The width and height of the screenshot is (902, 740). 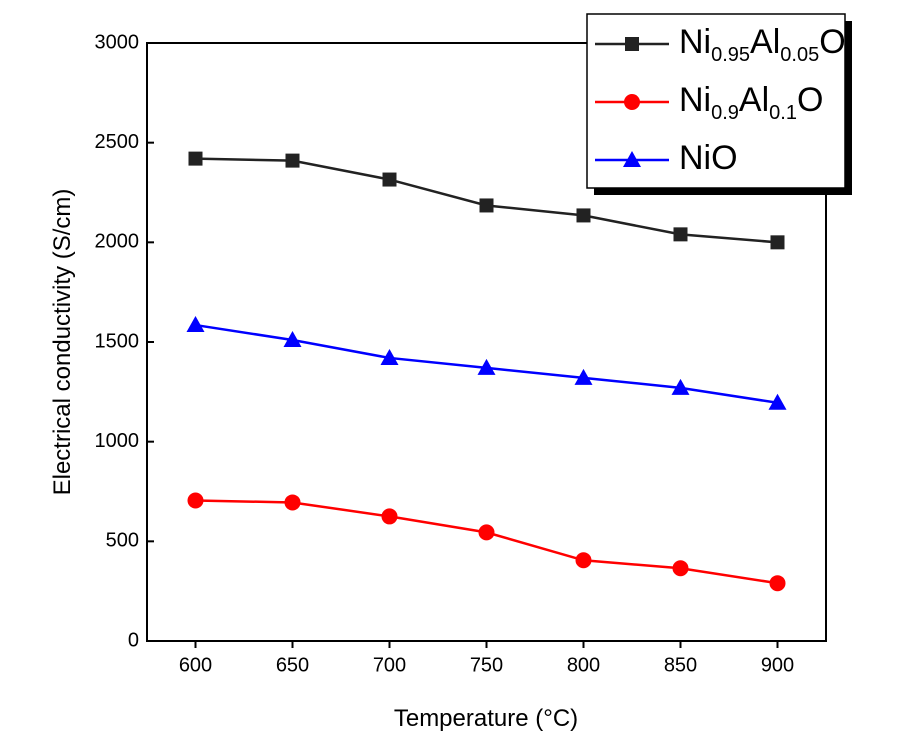 What do you see at coordinates (195, 665) in the screenshot?
I see `x-tick-label: 600` at bounding box center [195, 665].